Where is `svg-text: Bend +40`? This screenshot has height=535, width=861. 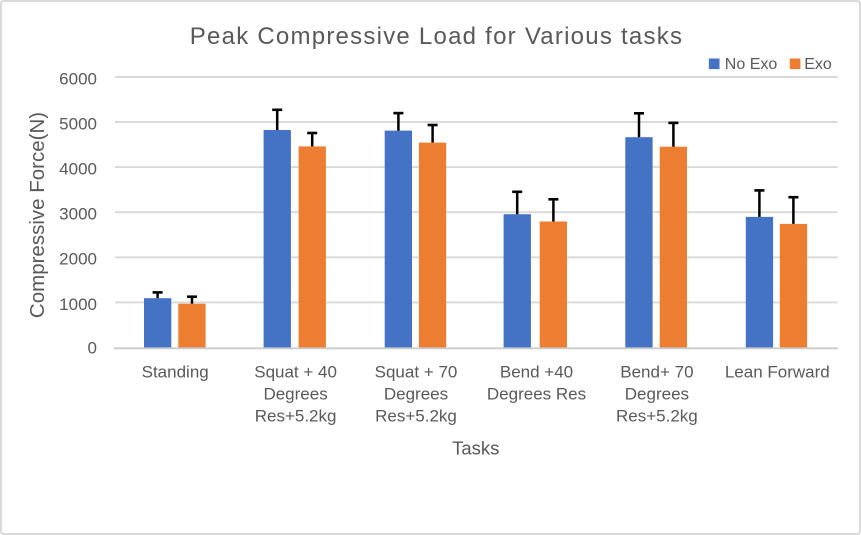
svg-text: Bend +40 is located at coordinates (536, 372).